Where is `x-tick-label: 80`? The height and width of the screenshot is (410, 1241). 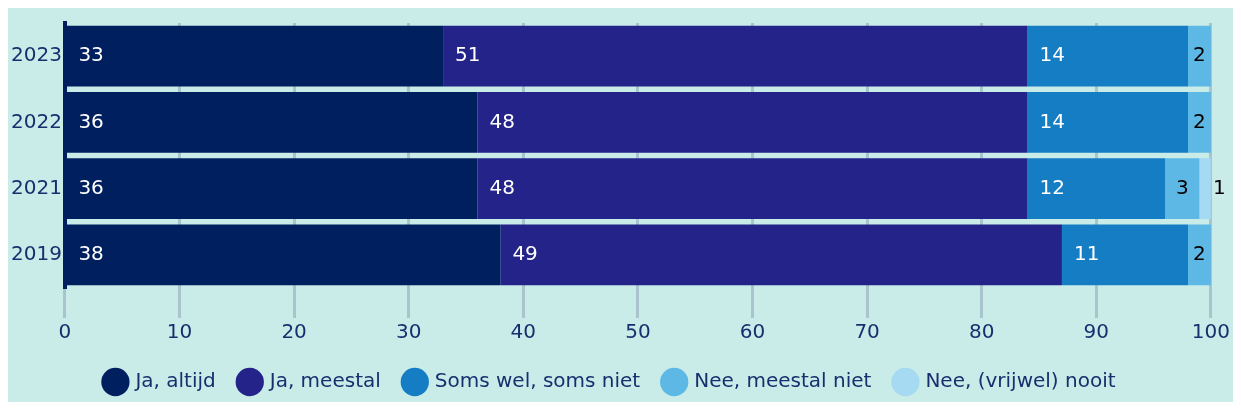 x-tick-label: 80 is located at coordinates (981, 331).